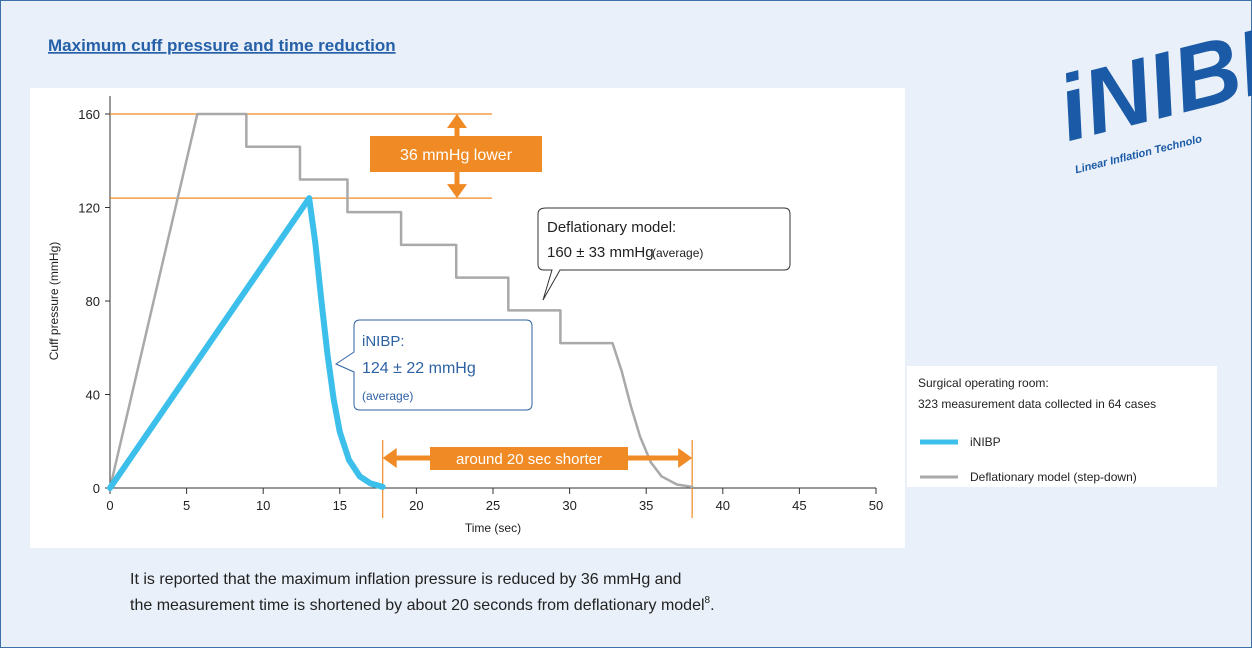 This screenshot has height=648, width=1252. What do you see at coordinates (186, 505) in the screenshot?
I see `x-tick-label: 5` at bounding box center [186, 505].